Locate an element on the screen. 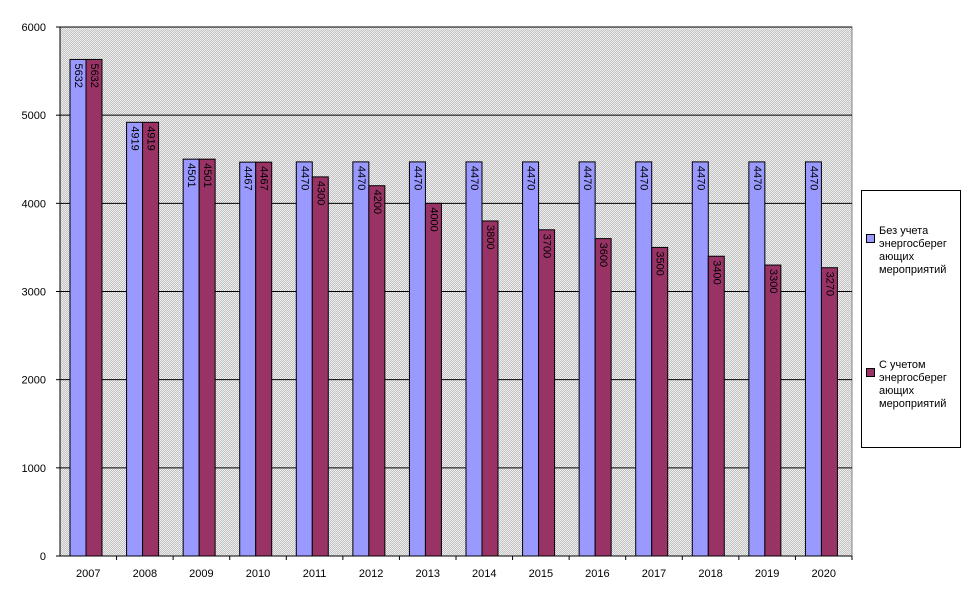 The height and width of the screenshot is (607, 971). y-tick-label: 5000 is located at coordinates (34, 116).